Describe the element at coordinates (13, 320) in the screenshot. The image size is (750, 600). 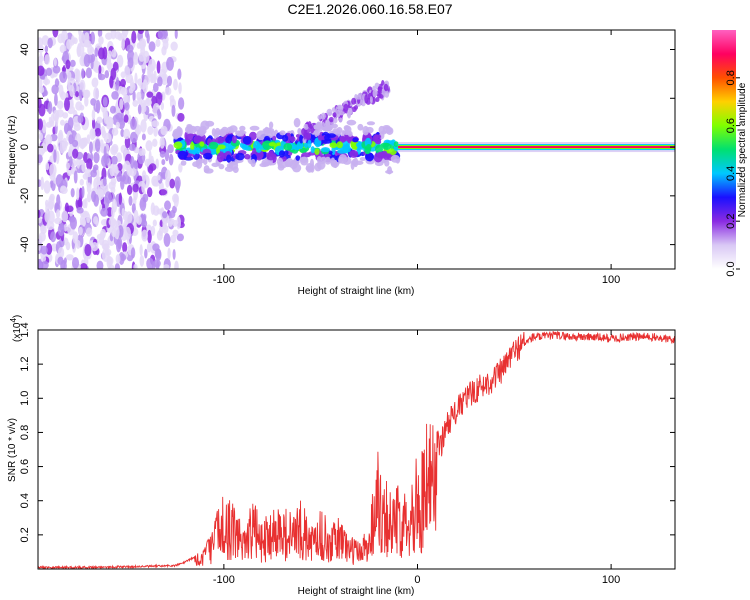
I see `snr-scale-exponent: 4` at that location.